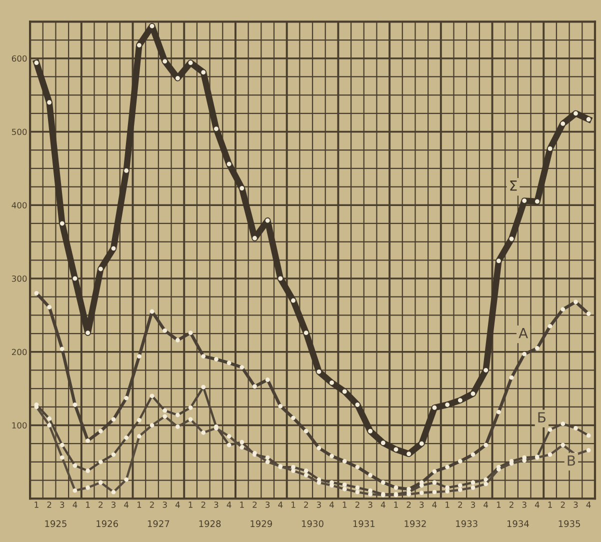  Describe the element at coordinates (364, 524) in the screenshot. I see `text: 1931` at that location.